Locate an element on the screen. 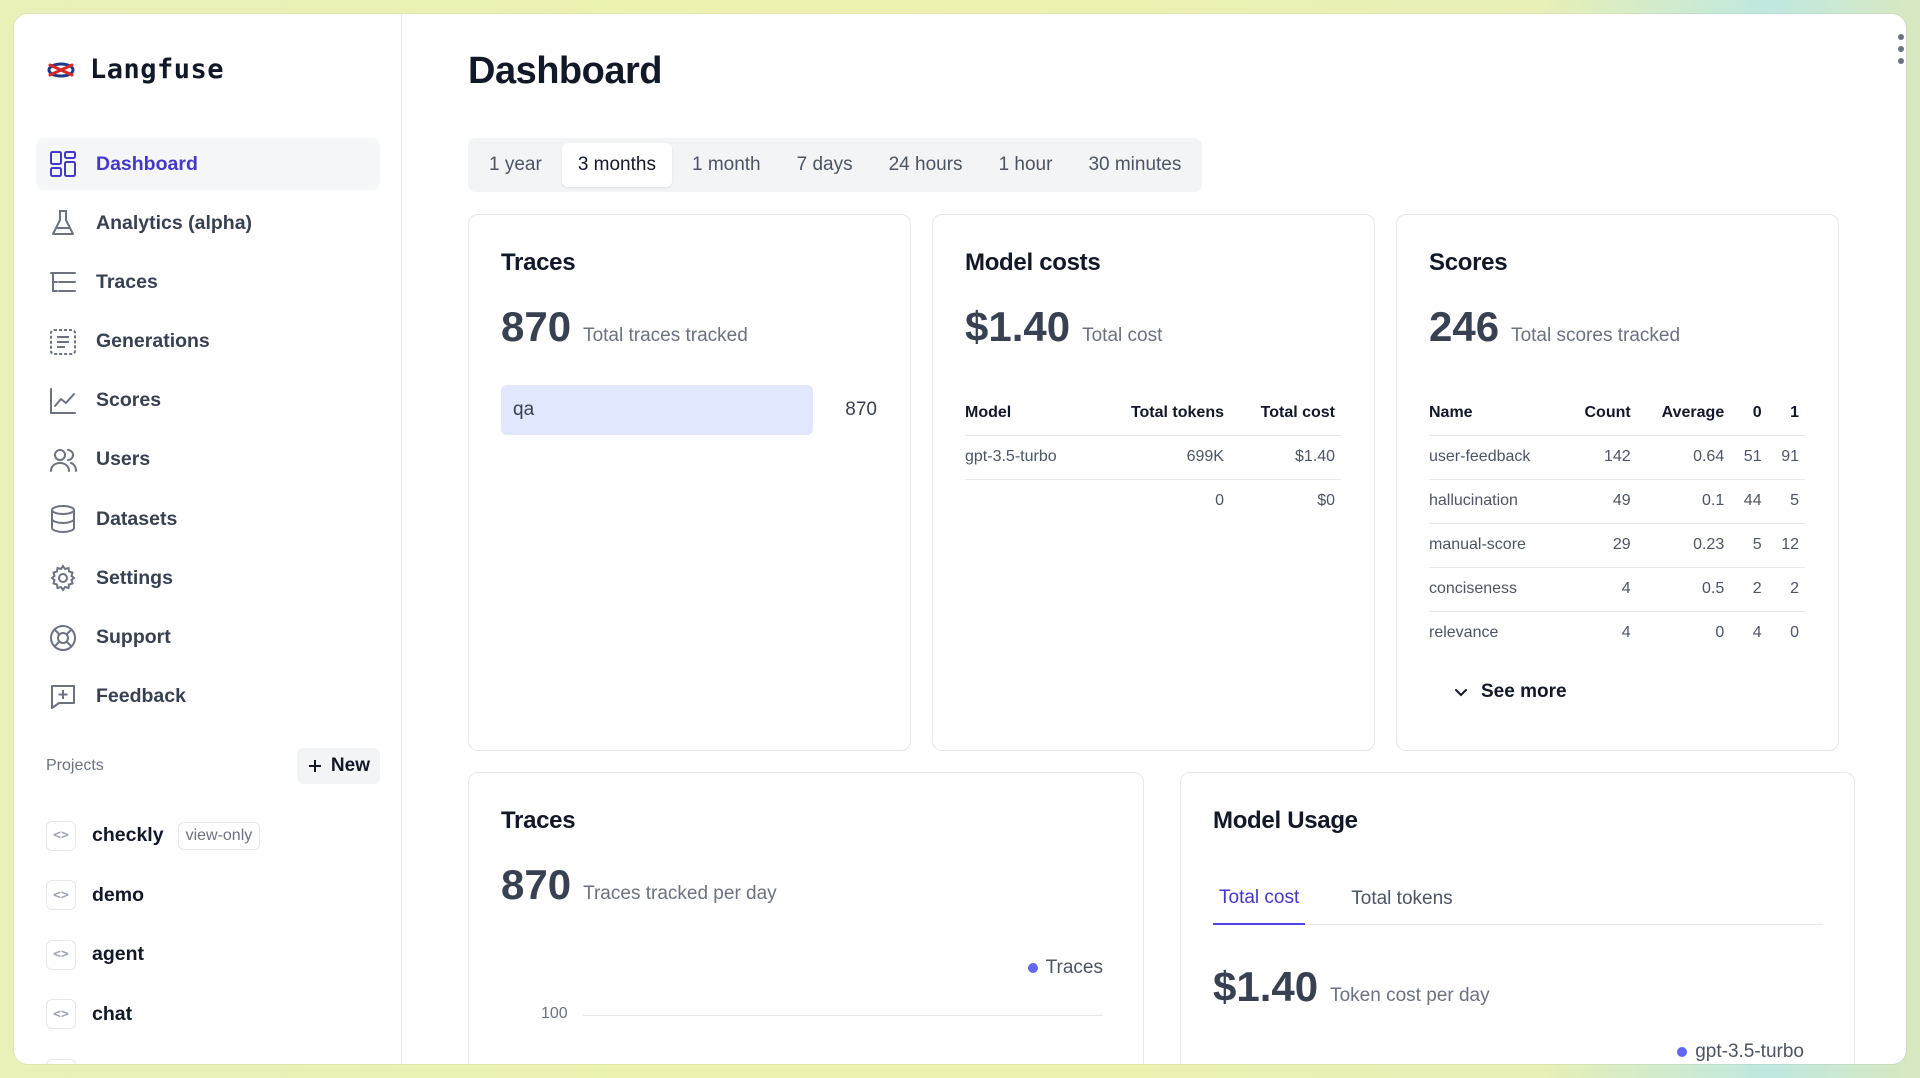 This screenshot has width=1920, height=1078. table-row: user-feedback 142 0.64 51 91 is located at coordinates (1617, 456).